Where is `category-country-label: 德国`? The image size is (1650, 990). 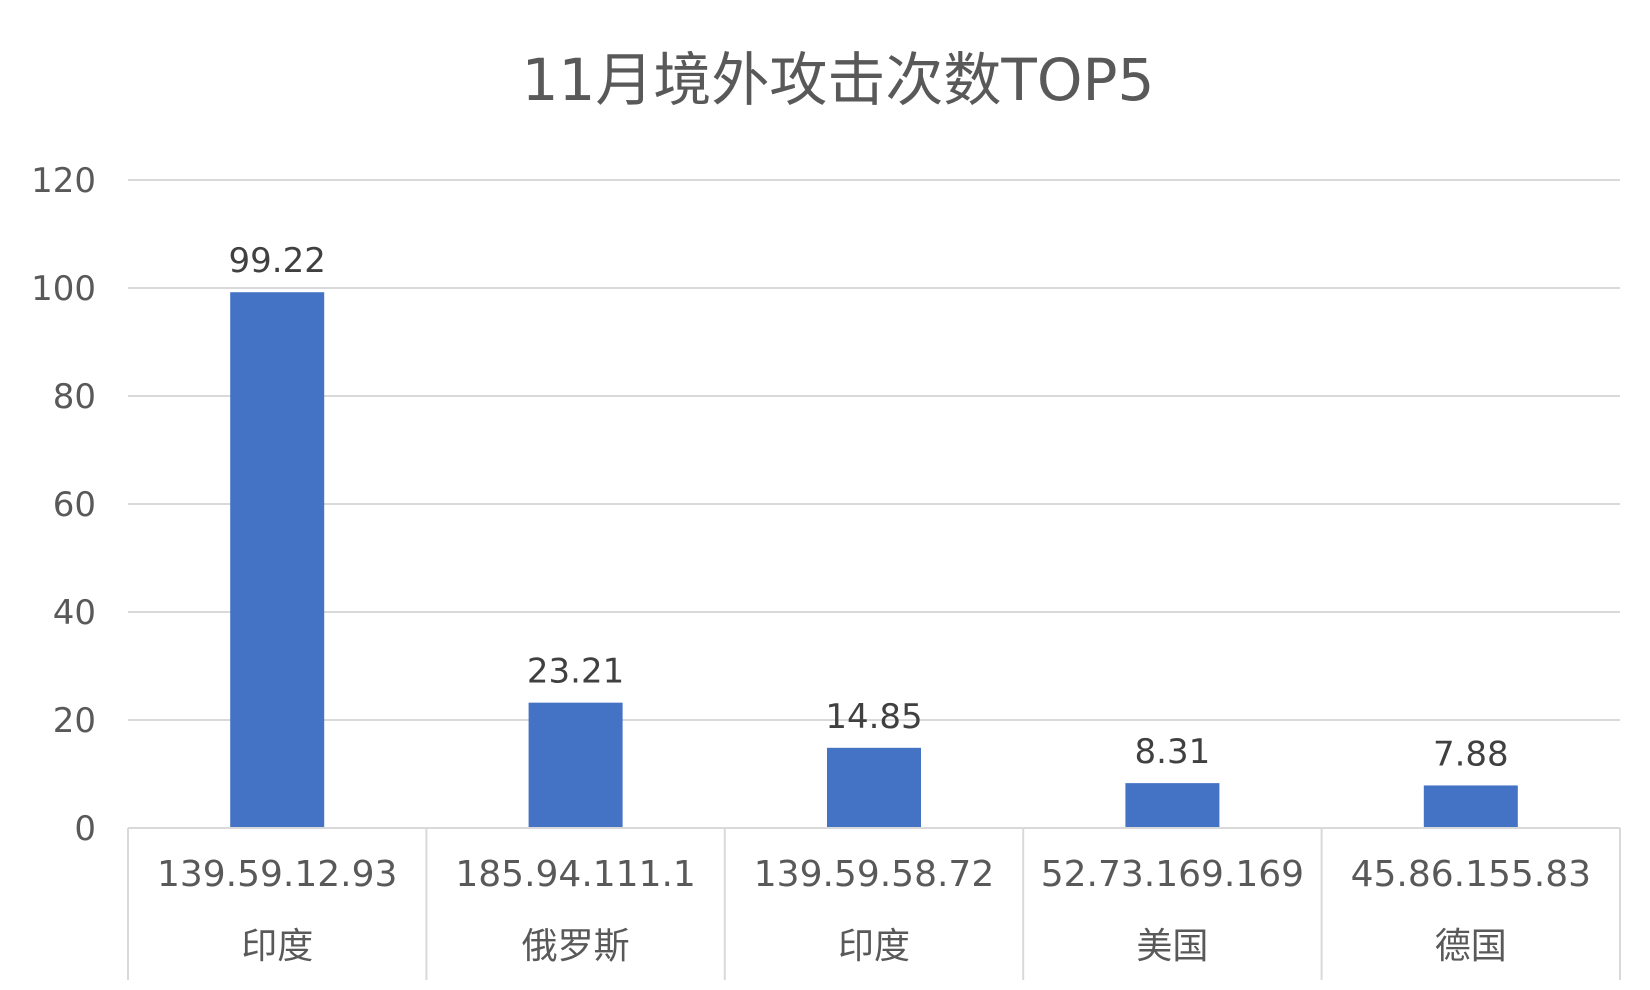
category-country-label: 德国 is located at coordinates (1471, 946).